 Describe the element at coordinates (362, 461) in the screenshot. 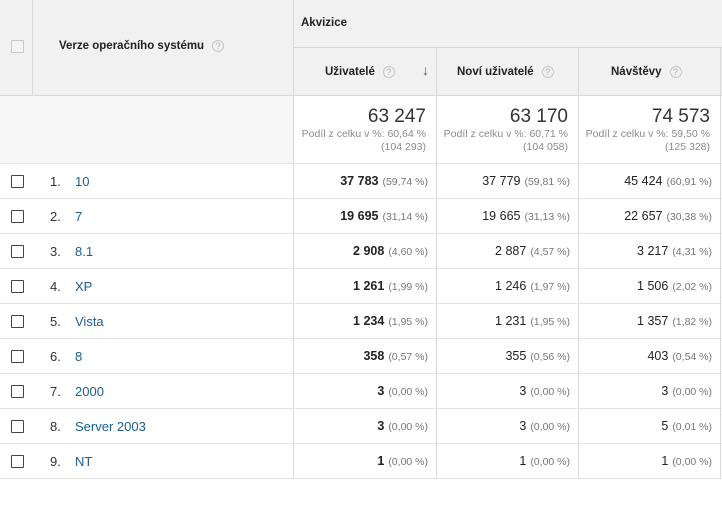

I see `users-cell: 1 (0,00 %)` at that location.